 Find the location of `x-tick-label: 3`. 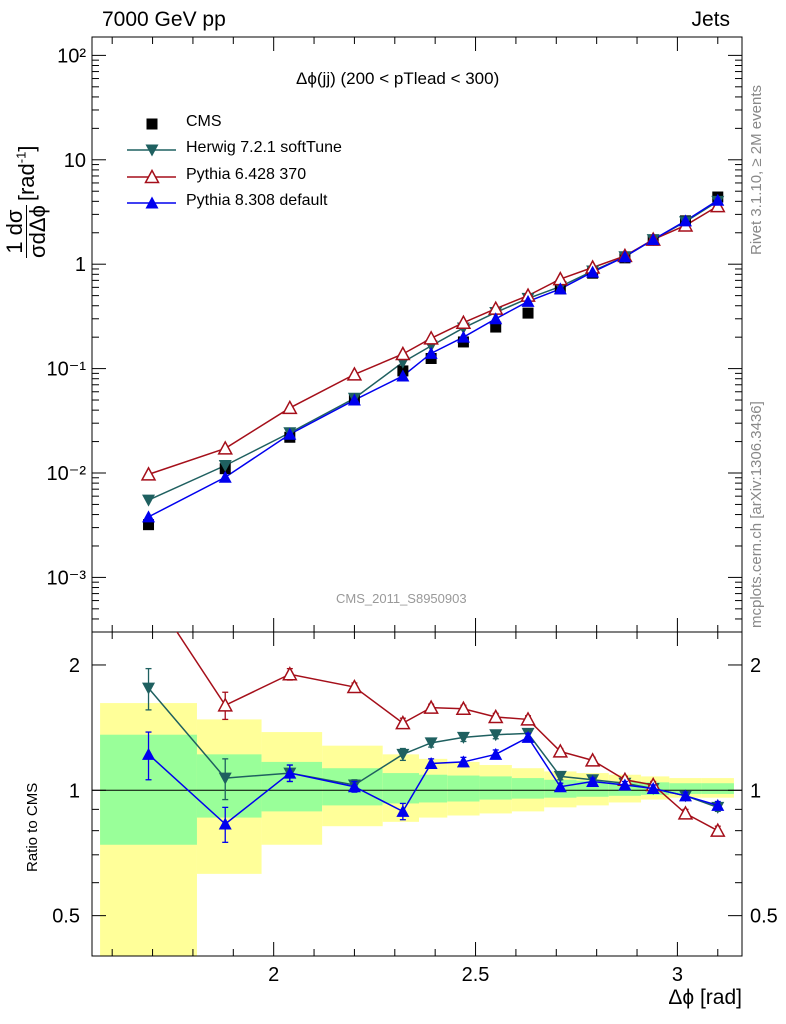

x-tick-label: 3 is located at coordinates (677, 975).